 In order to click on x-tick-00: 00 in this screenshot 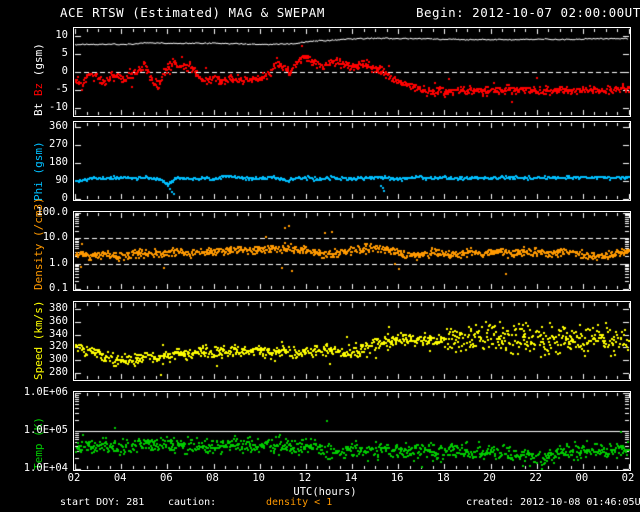, I will do `click(582, 478)`.